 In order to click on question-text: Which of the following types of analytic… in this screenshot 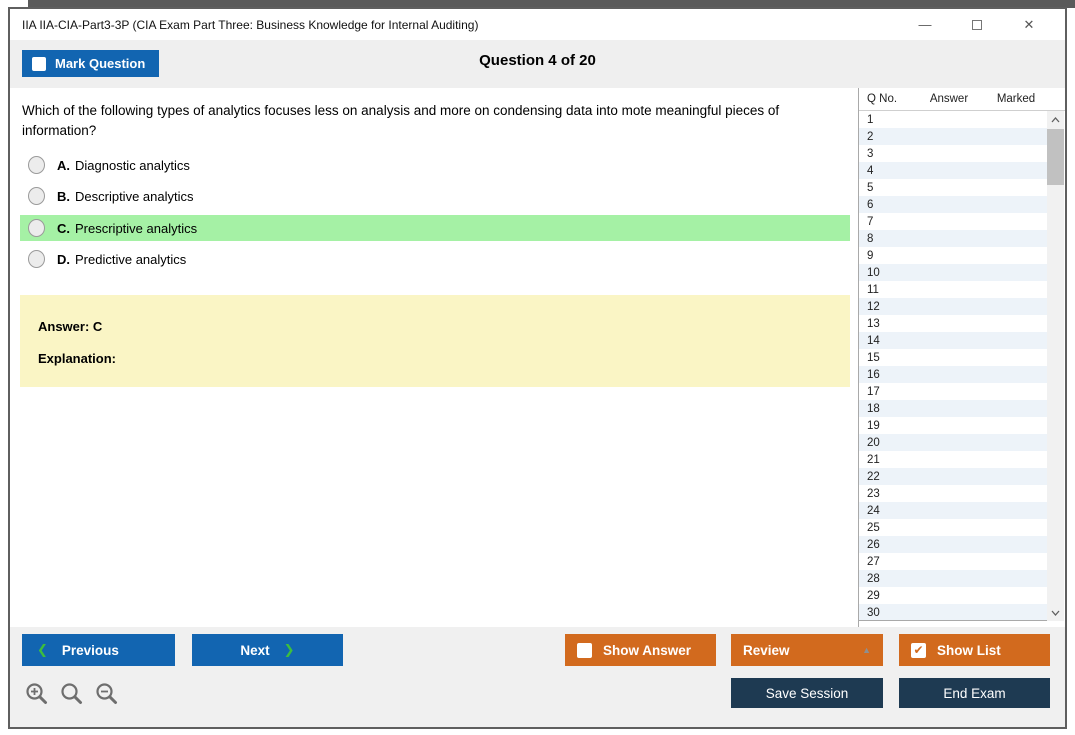, I will do `click(401, 120)`.